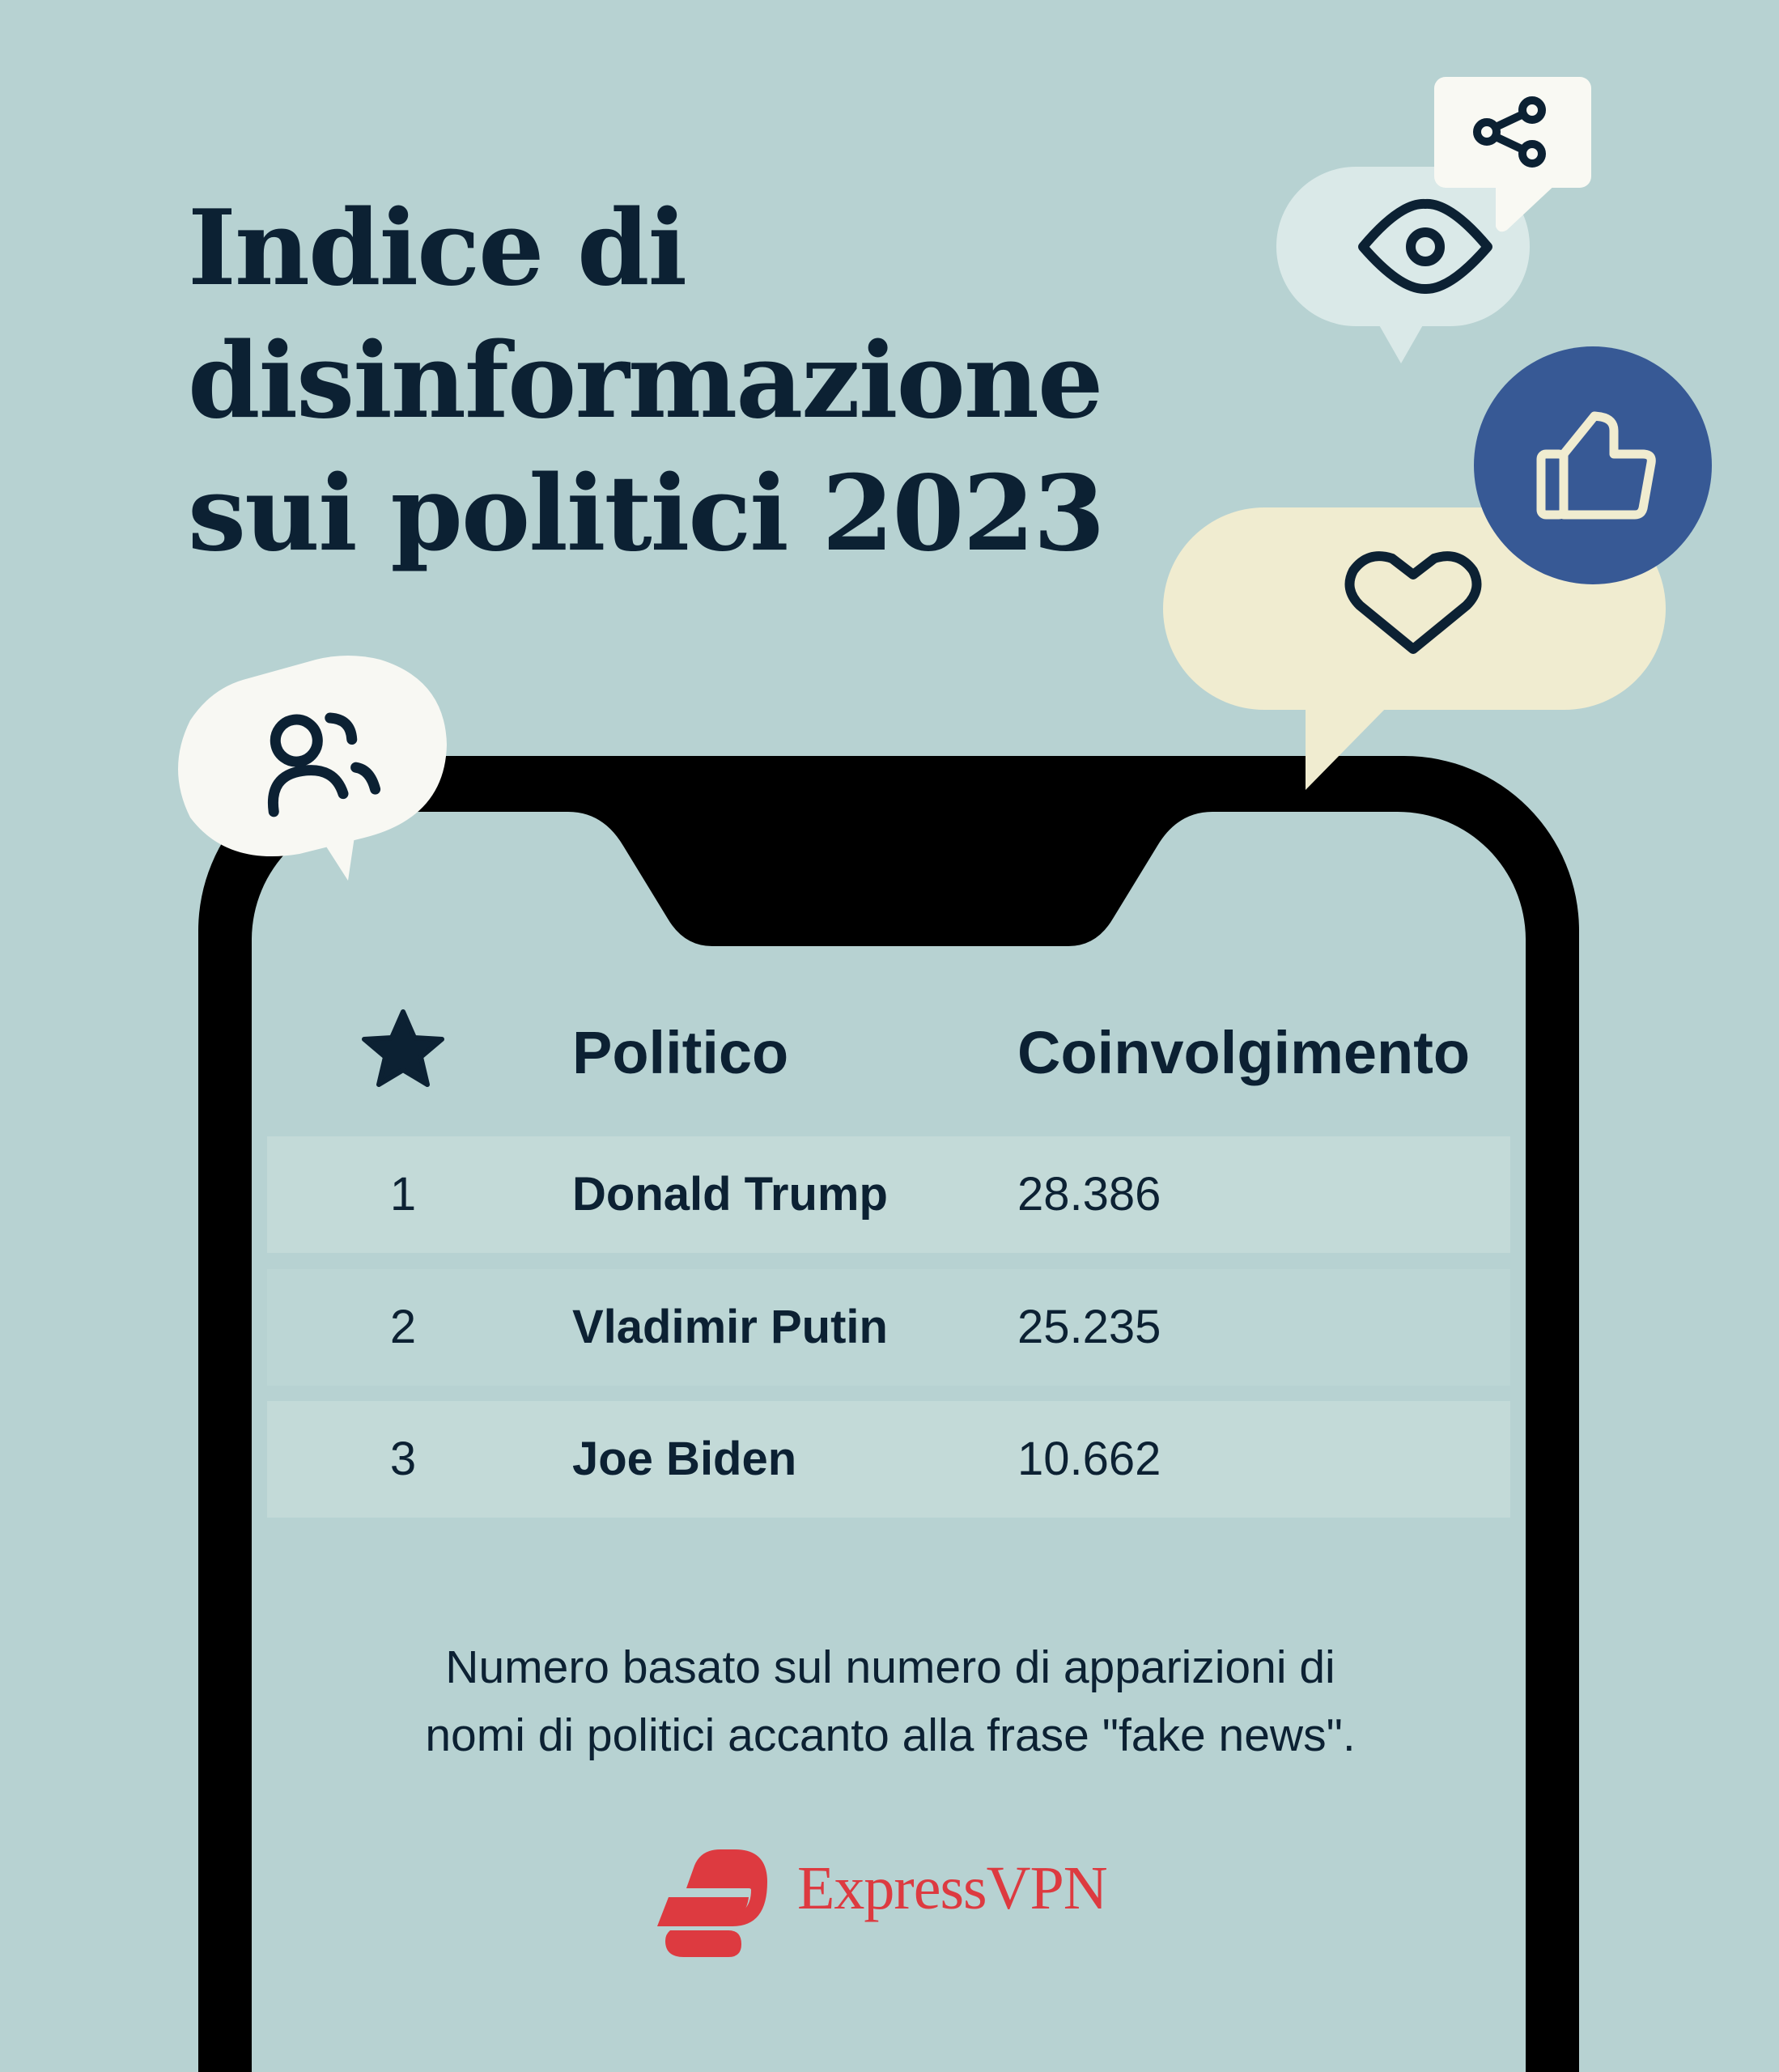  I want to click on users-bubble, so click(312, 768).